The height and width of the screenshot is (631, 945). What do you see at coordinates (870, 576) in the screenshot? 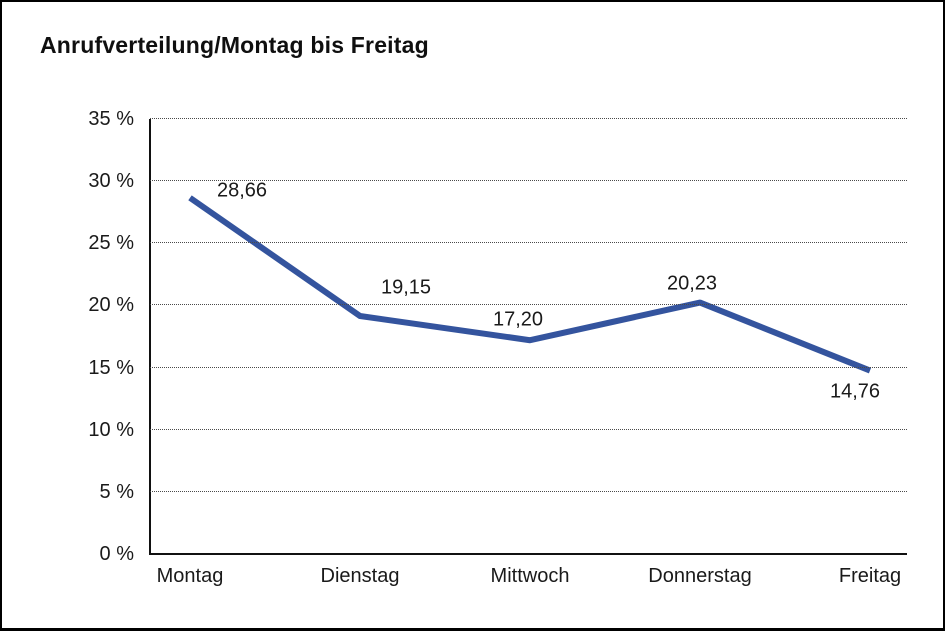
I see `x-axis-label: Freitag` at bounding box center [870, 576].